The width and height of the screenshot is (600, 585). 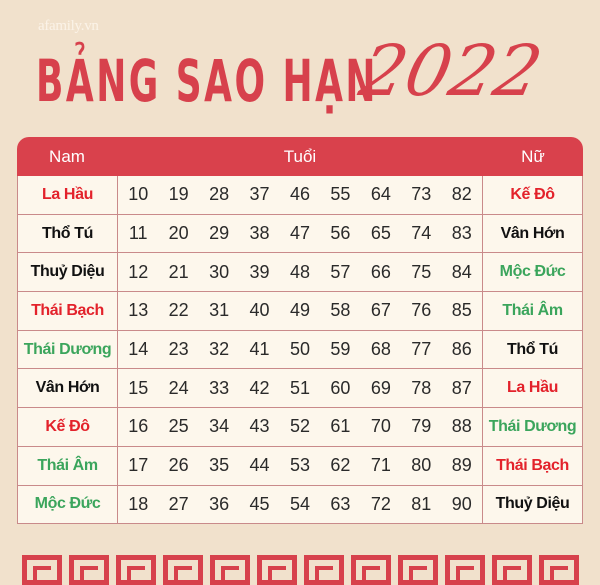 I want to click on female-star: Thái Âm, so click(x=532, y=311).